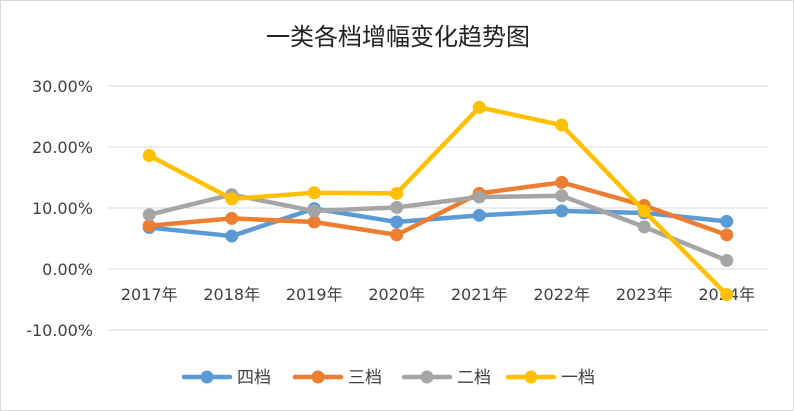 This screenshot has height=411, width=794. What do you see at coordinates (561, 294) in the screenshot?
I see `x-tick-label: 2022年` at bounding box center [561, 294].